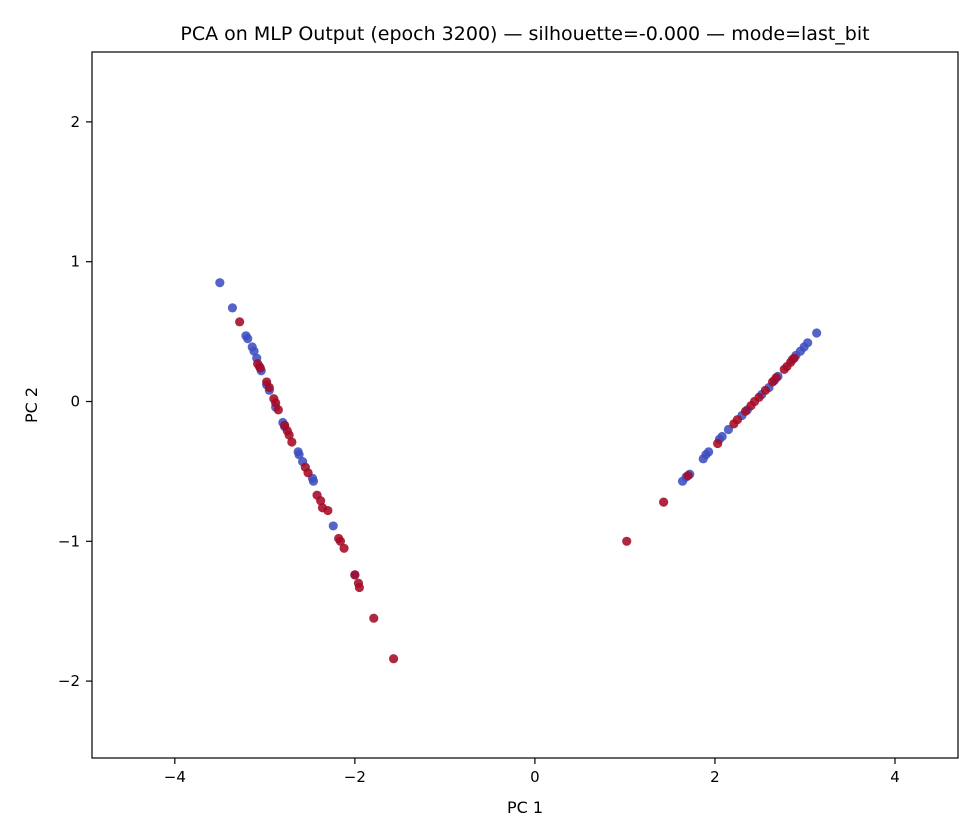 Image resolution: width=980 pixels, height=840 pixels. What do you see at coordinates (175, 777) in the screenshot?
I see `x-tick-label: −4` at bounding box center [175, 777].